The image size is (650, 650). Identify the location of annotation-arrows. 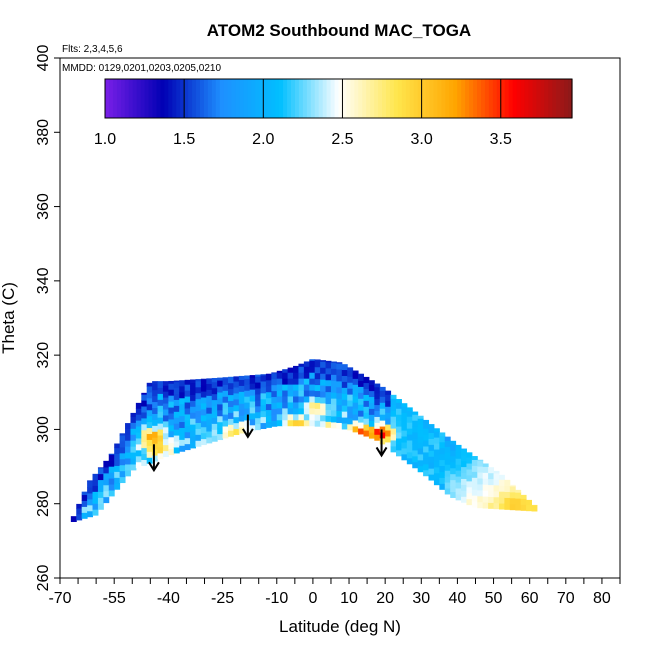
(268, 443).